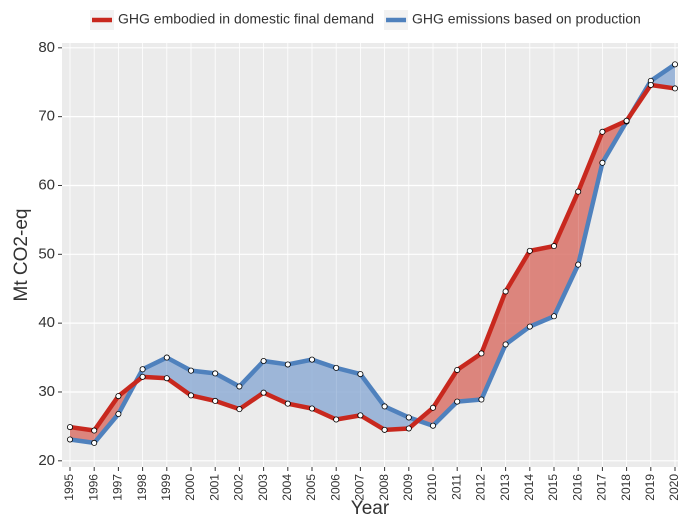 The width and height of the screenshot is (679, 524). Describe the element at coordinates (526, 19) in the screenshot. I see `legend-label: GHG emissions based on production` at that location.